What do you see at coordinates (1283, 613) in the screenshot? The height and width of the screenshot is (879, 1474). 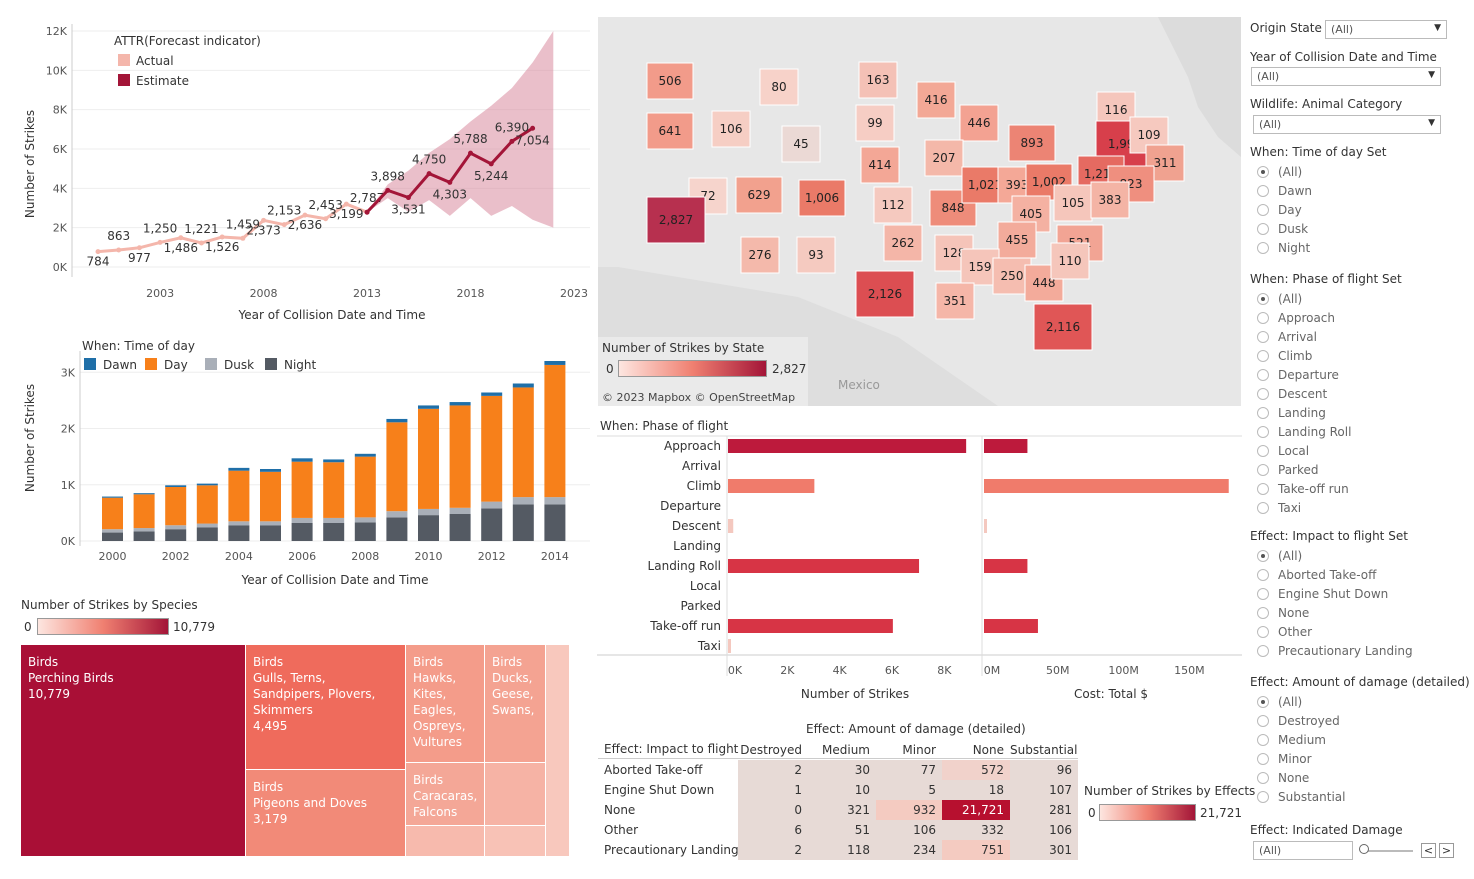 I see `radio-option: None` at bounding box center [1283, 613].